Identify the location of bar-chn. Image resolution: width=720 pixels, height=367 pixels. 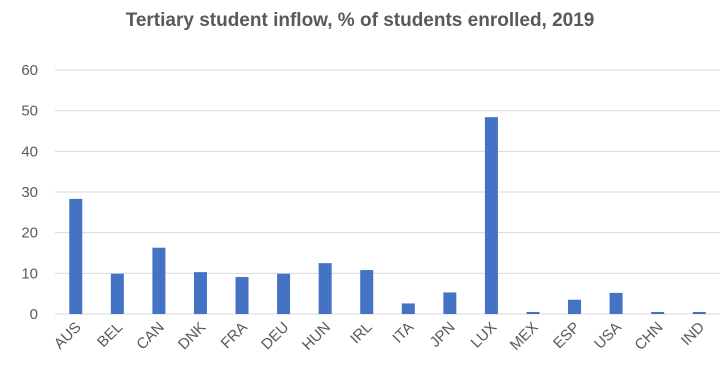
(658, 312).